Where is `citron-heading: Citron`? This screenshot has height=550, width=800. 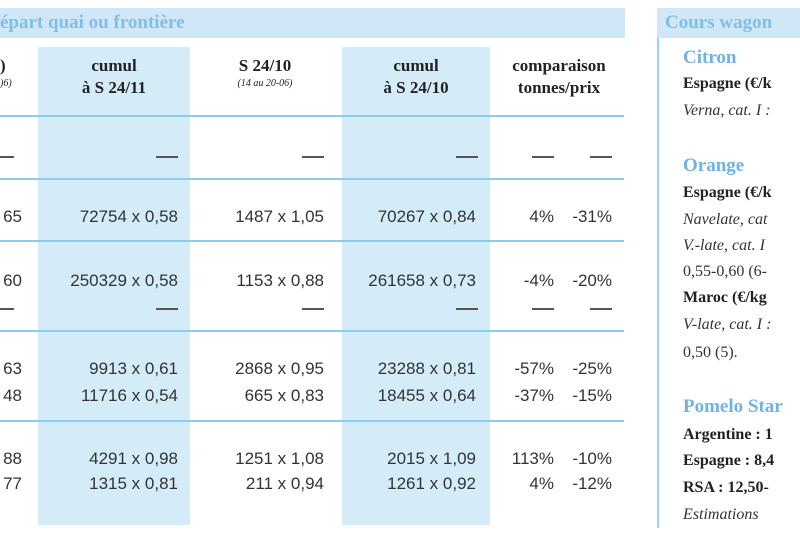
citron-heading: Citron is located at coordinates (710, 57).